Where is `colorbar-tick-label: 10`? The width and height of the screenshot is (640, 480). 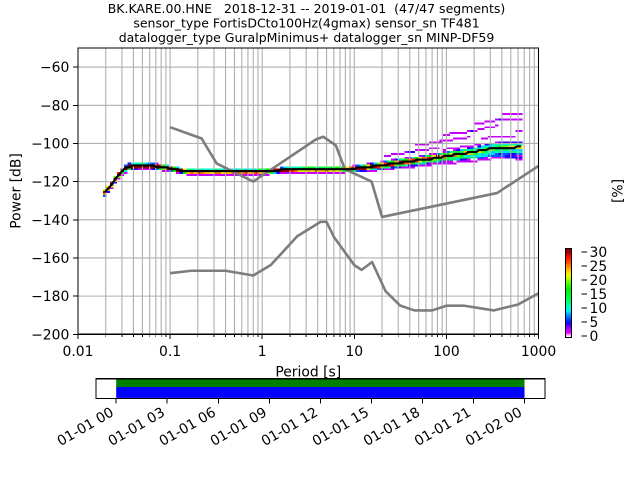
colorbar-tick-label: 10 is located at coordinates (599, 309).